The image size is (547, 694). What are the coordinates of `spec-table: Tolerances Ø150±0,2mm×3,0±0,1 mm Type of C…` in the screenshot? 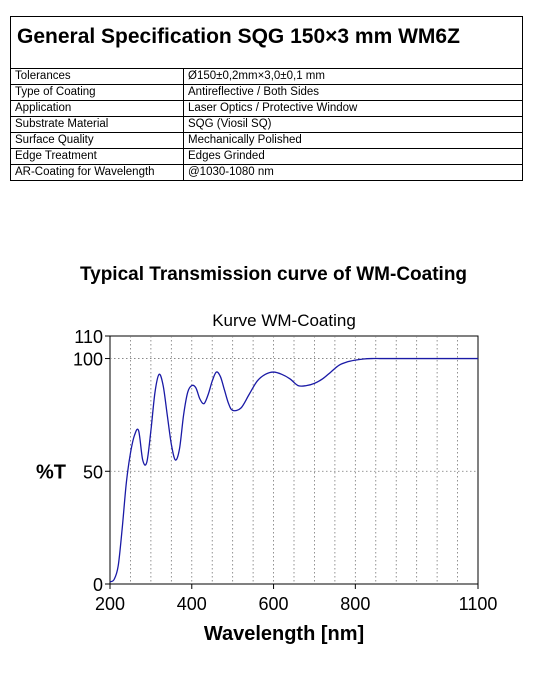 It's located at (266, 124).